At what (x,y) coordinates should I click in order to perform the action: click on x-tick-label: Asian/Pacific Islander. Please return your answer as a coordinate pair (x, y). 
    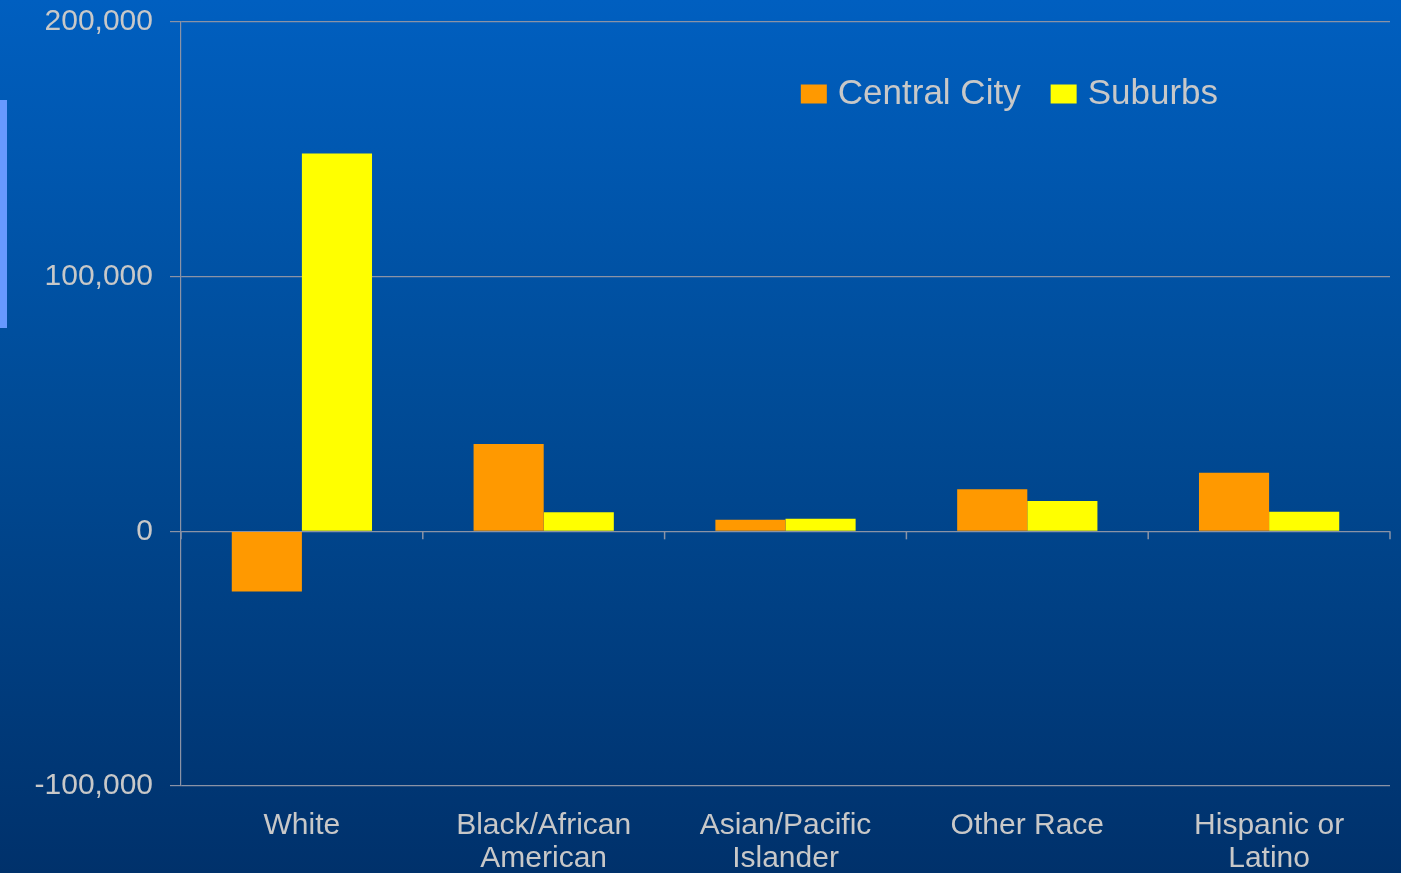
    Looking at the image, I should click on (785, 839).